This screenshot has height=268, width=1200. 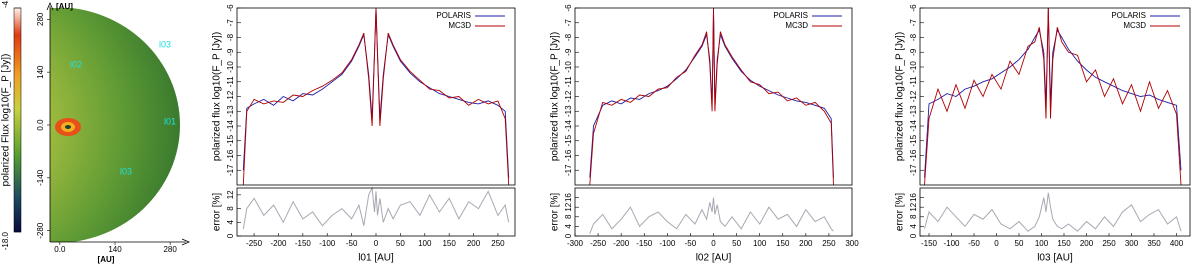 I want to click on line-cut-label: l02, so click(x=76, y=64).